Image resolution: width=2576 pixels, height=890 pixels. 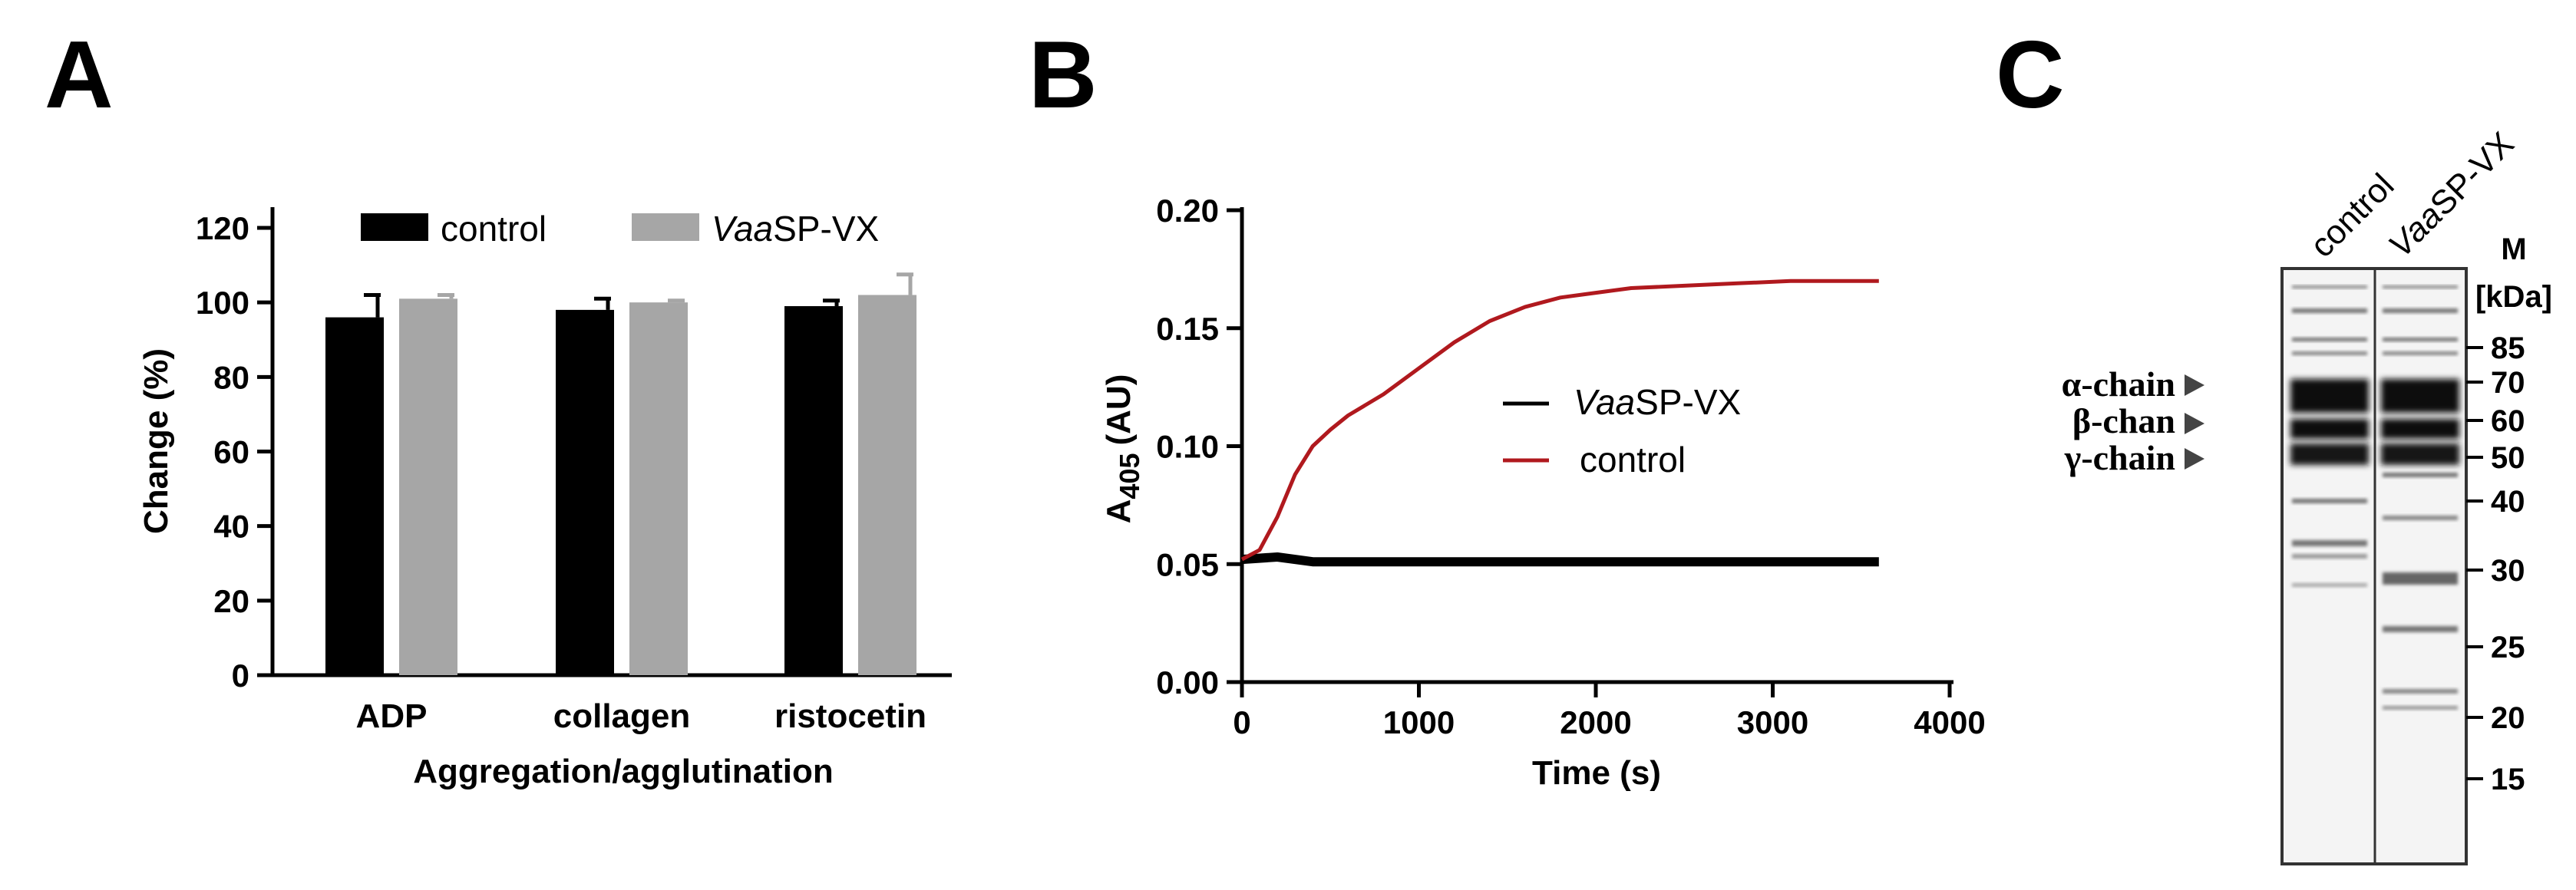 I want to click on a-y-tick-label: 120, so click(x=222, y=228).